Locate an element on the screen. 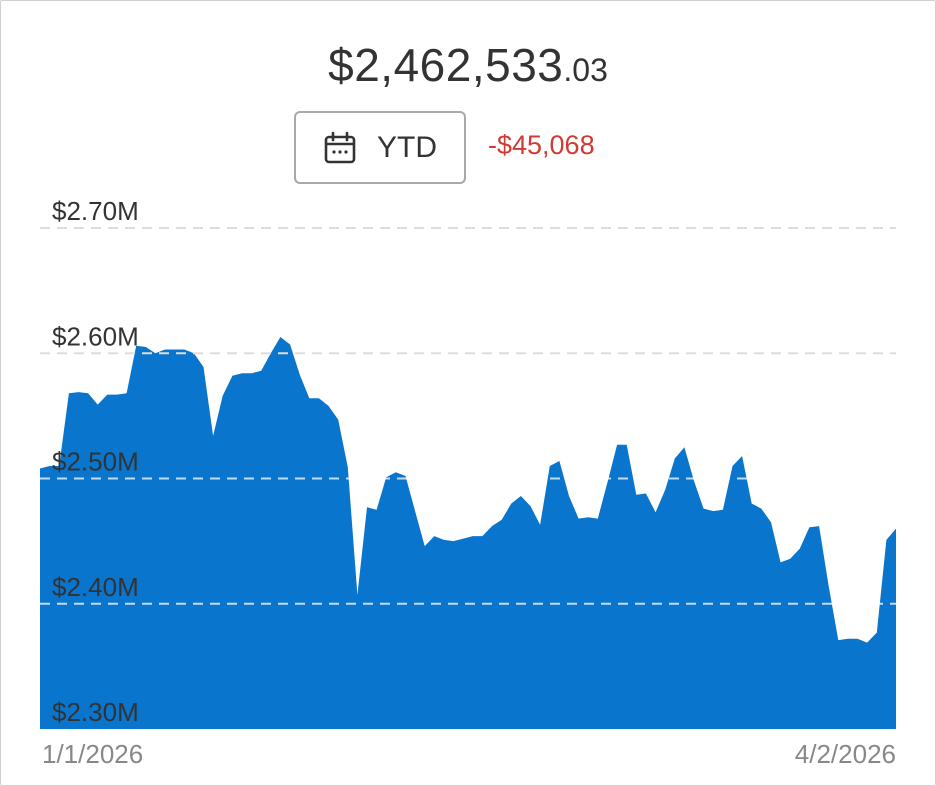 This screenshot has height=786, width=936. y-tick-label: $2.30M is located at coordinates (95, 712).